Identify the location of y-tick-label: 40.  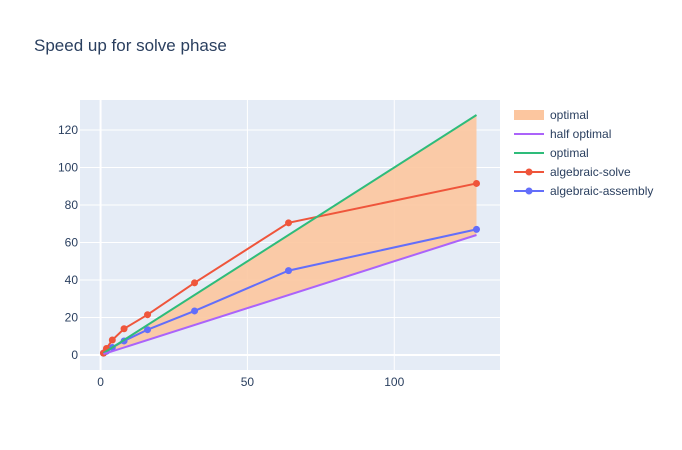
(72, 280).